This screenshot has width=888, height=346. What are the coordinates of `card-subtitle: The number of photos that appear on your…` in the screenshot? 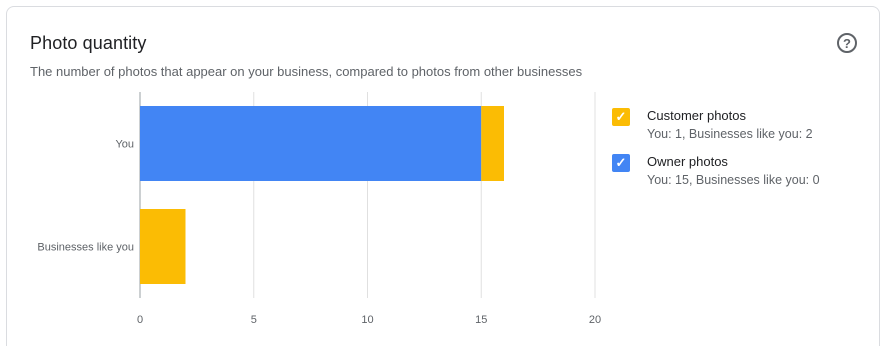 It's located at (306, 71).